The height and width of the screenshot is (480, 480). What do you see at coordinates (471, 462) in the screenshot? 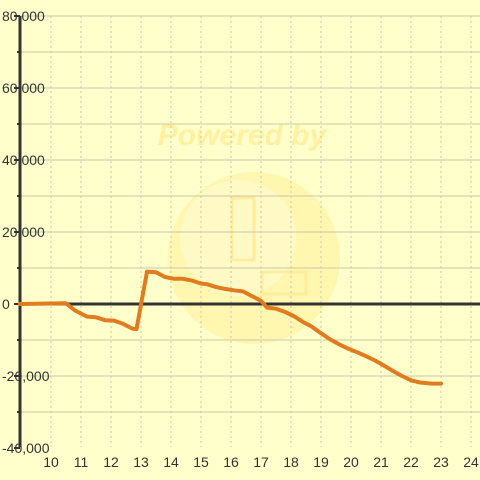
I see `x-tick-label: 24` at bounding box center [471, 462].